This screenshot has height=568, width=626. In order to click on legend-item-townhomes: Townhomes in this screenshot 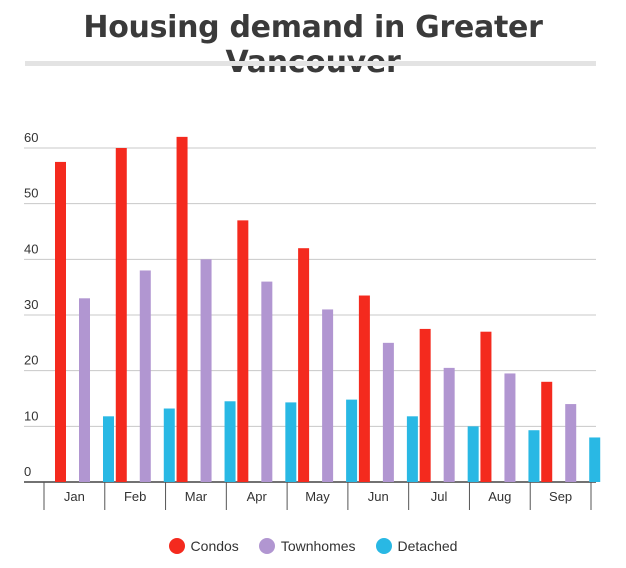, I will do `click(307, 546)`.